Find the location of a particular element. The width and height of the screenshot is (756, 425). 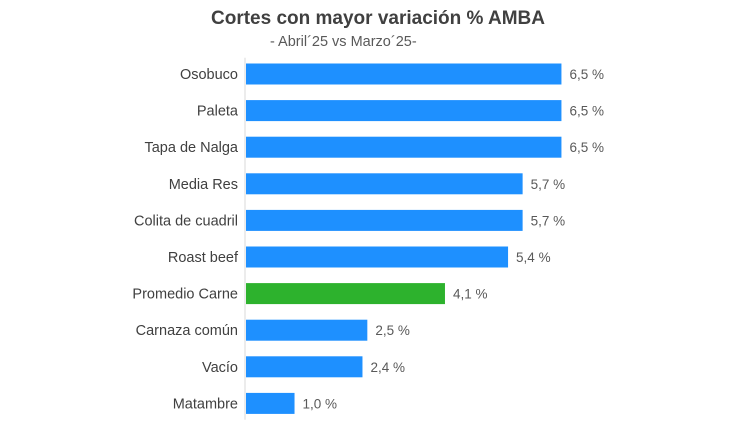

data-label: 4,1 % is located at coordinates (470, 294).